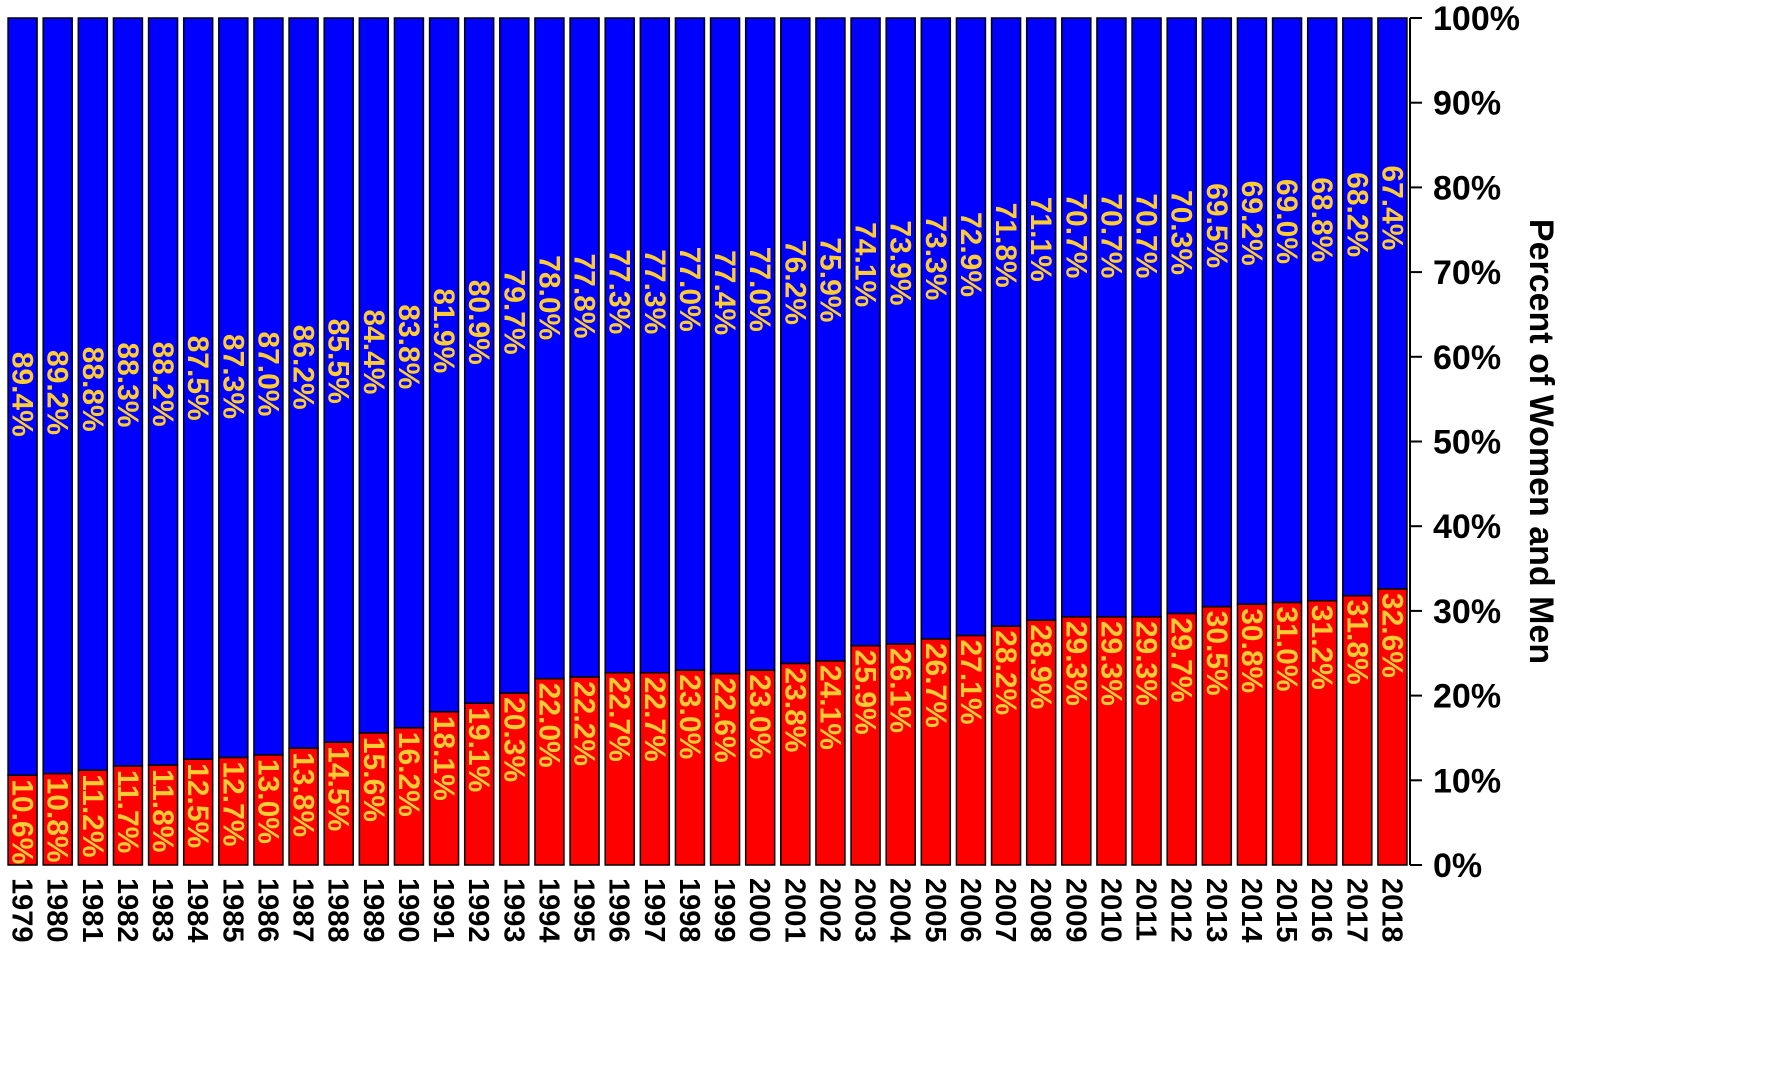  What do you see at coordinates (1217, 312) in the screenshot?
I see `bar-upper-2013` at bounding box center [1217, 312].